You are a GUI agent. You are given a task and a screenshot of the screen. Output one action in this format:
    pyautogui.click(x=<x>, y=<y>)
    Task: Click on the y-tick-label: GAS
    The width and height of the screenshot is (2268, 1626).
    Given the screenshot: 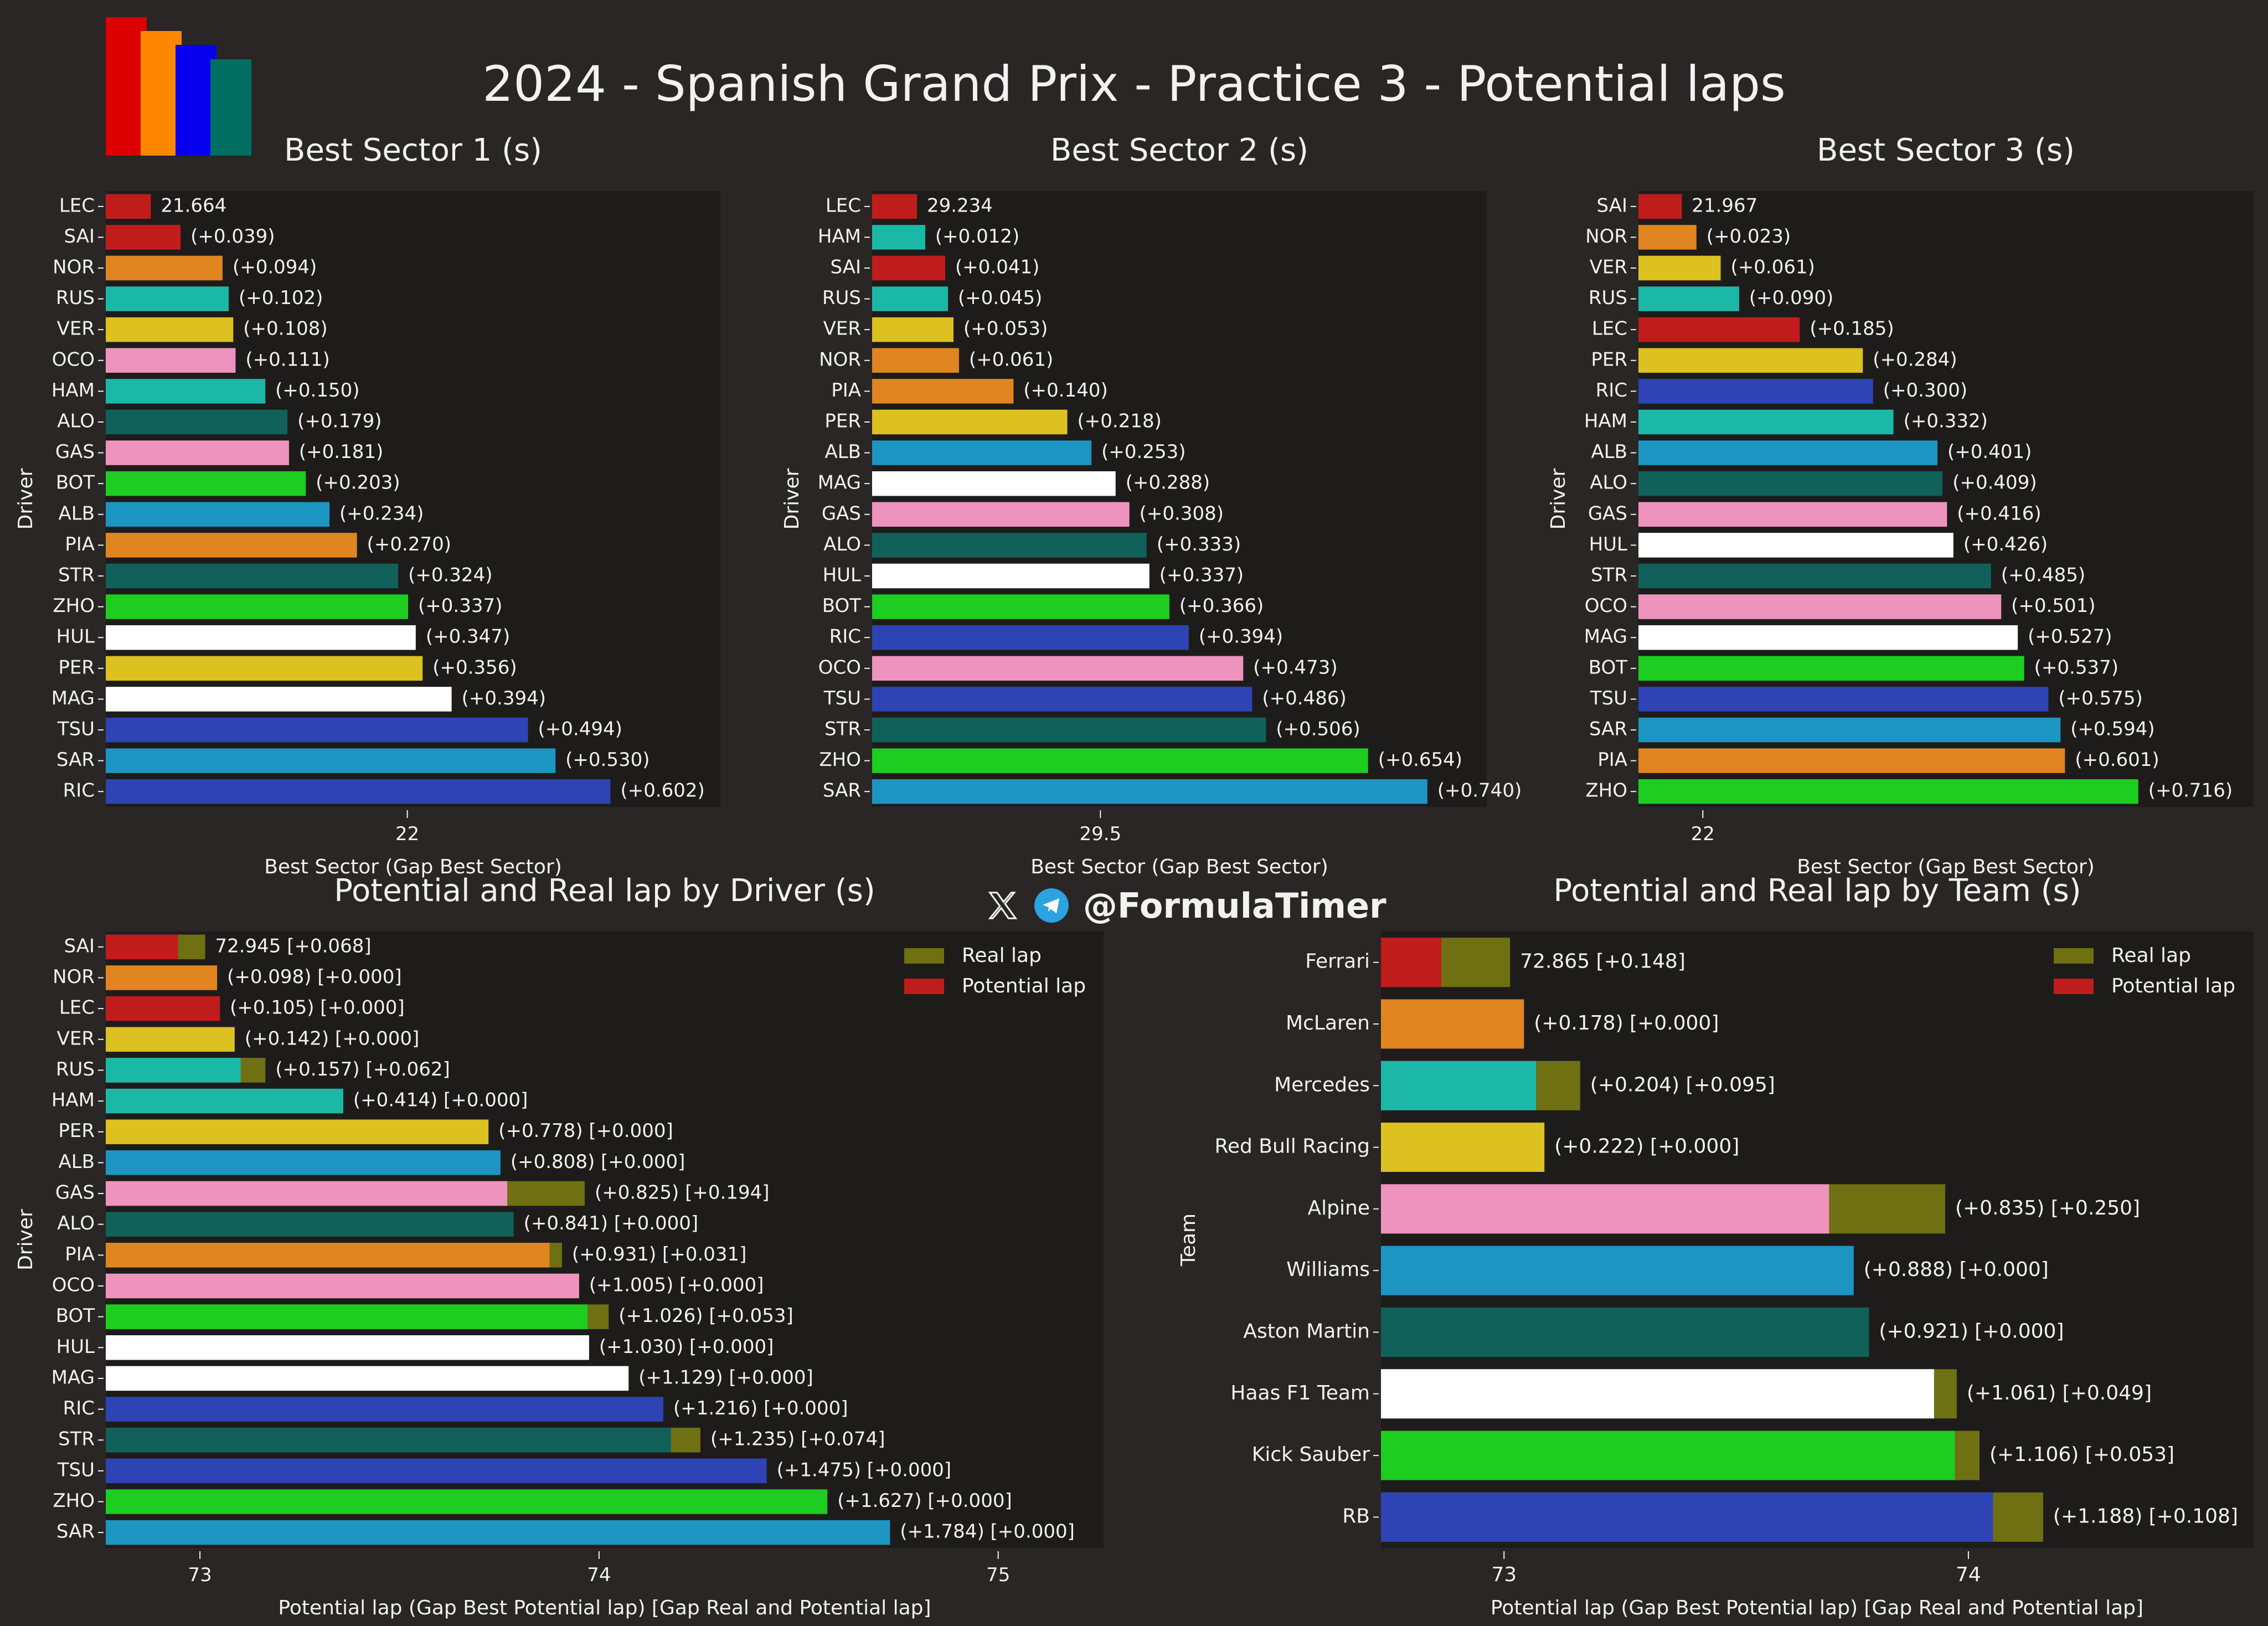 What is the action you would take?
    pyautogui.click(x=75, y=452)
    